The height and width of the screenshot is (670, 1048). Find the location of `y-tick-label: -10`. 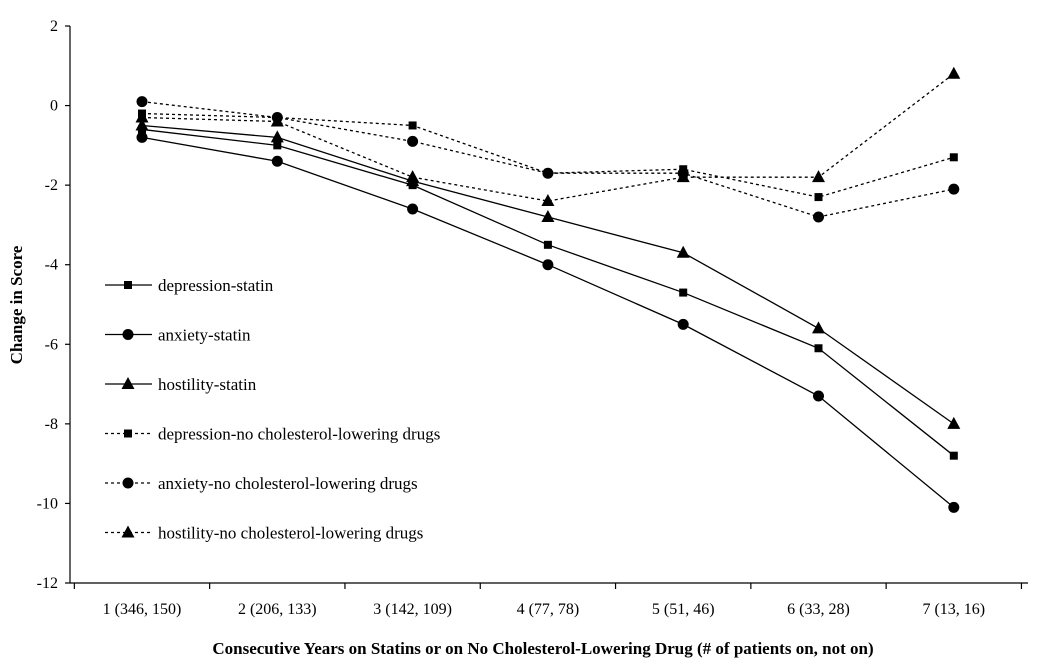

y-tick-label: -10 is located at coordinates (47, 503).